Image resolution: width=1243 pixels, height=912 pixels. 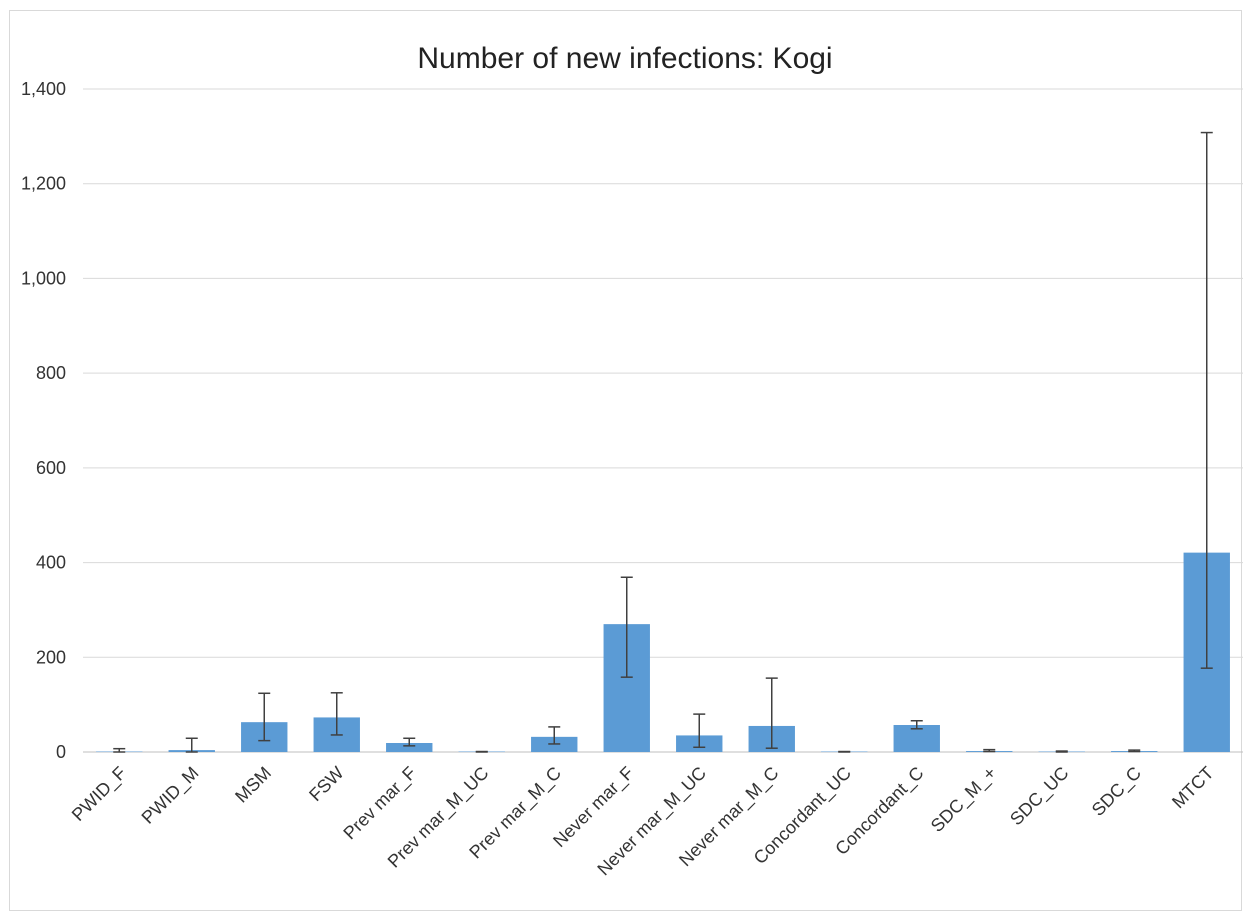 What do you see at coordinates (99, 794) in the screenshot?
I see `x-tick-label: PWID_F` at bounding box center [99, 794].